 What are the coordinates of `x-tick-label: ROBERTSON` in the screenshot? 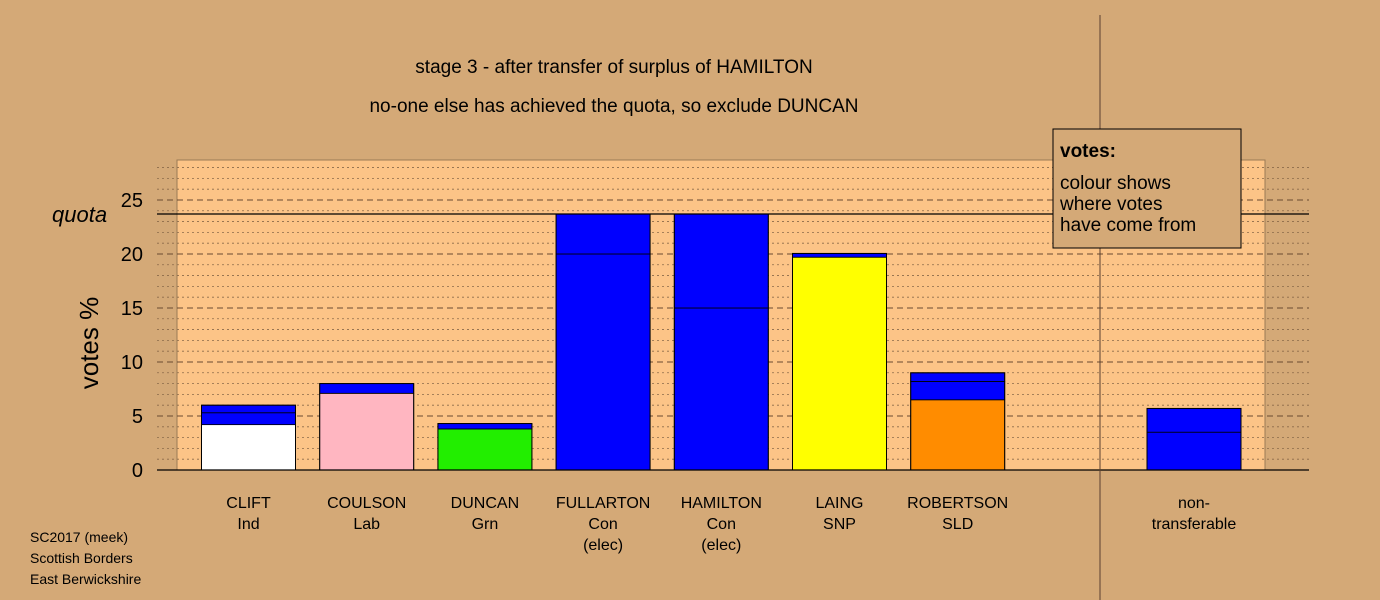 It's located at (957, 503).